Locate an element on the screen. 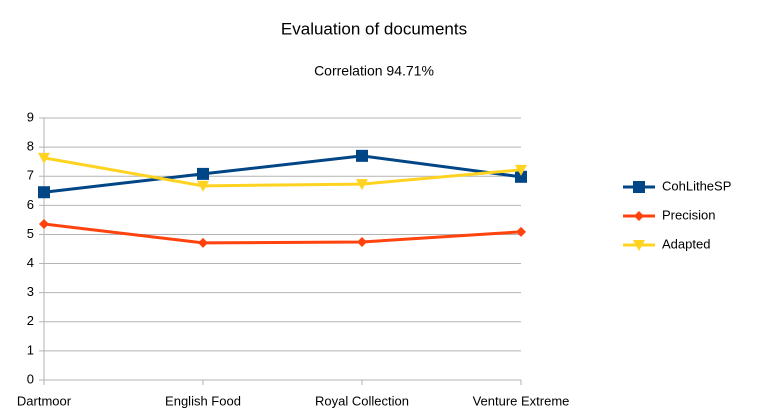 Image resolution: width=763 pixels, height=412 pixels. x-tick-label: English Food is located at coordinates (203, 400).